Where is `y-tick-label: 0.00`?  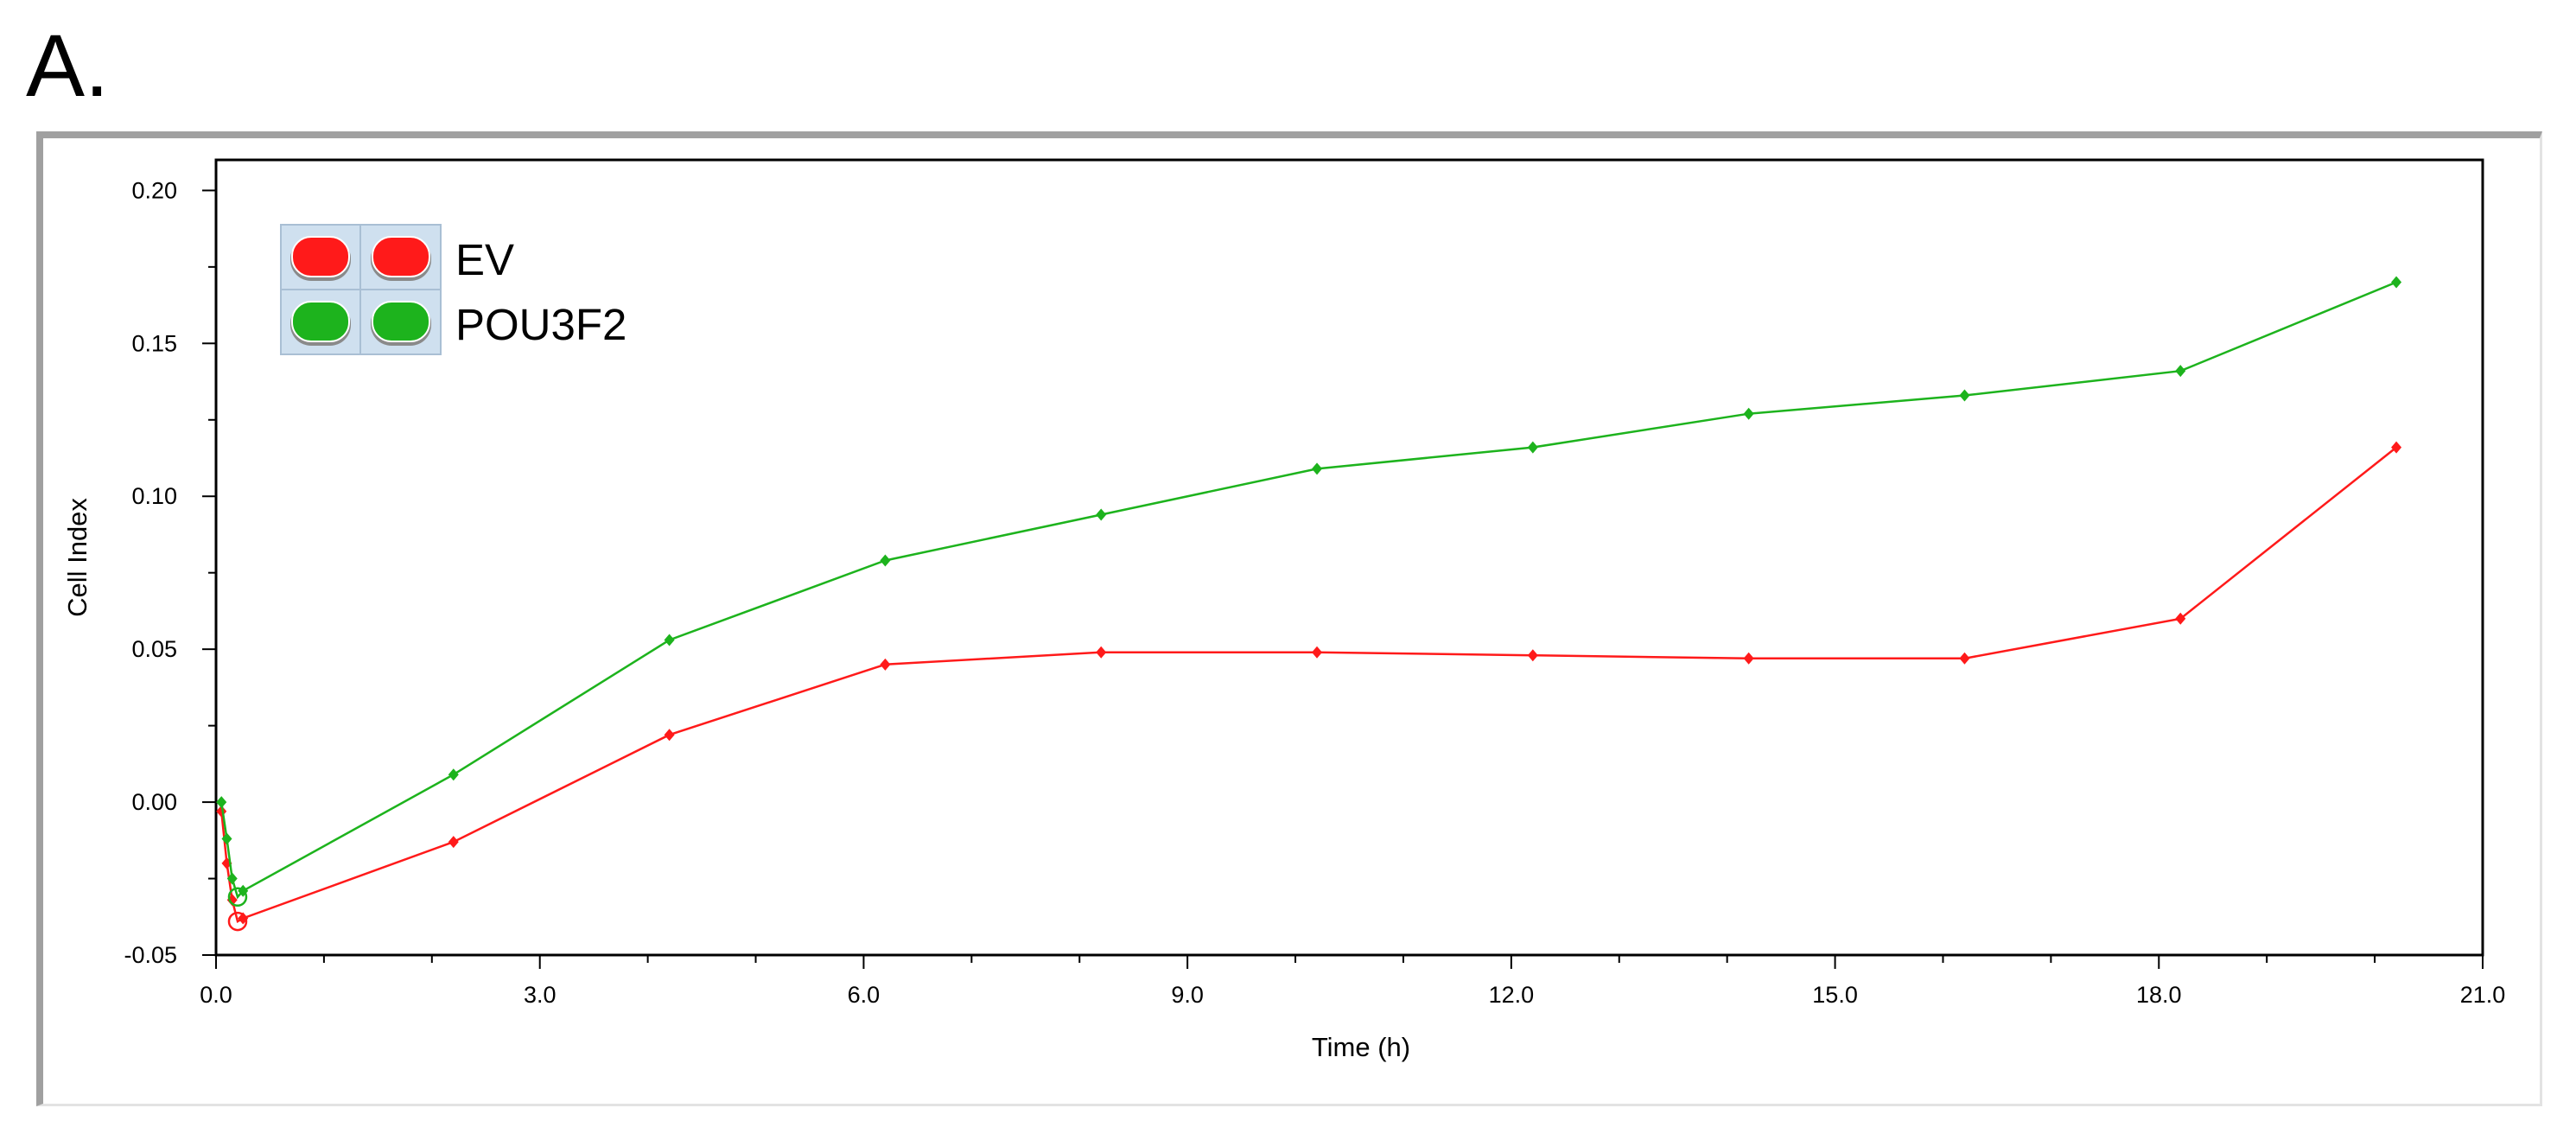 y-tick-label: 0.00 is located at coordinates (154, 802).